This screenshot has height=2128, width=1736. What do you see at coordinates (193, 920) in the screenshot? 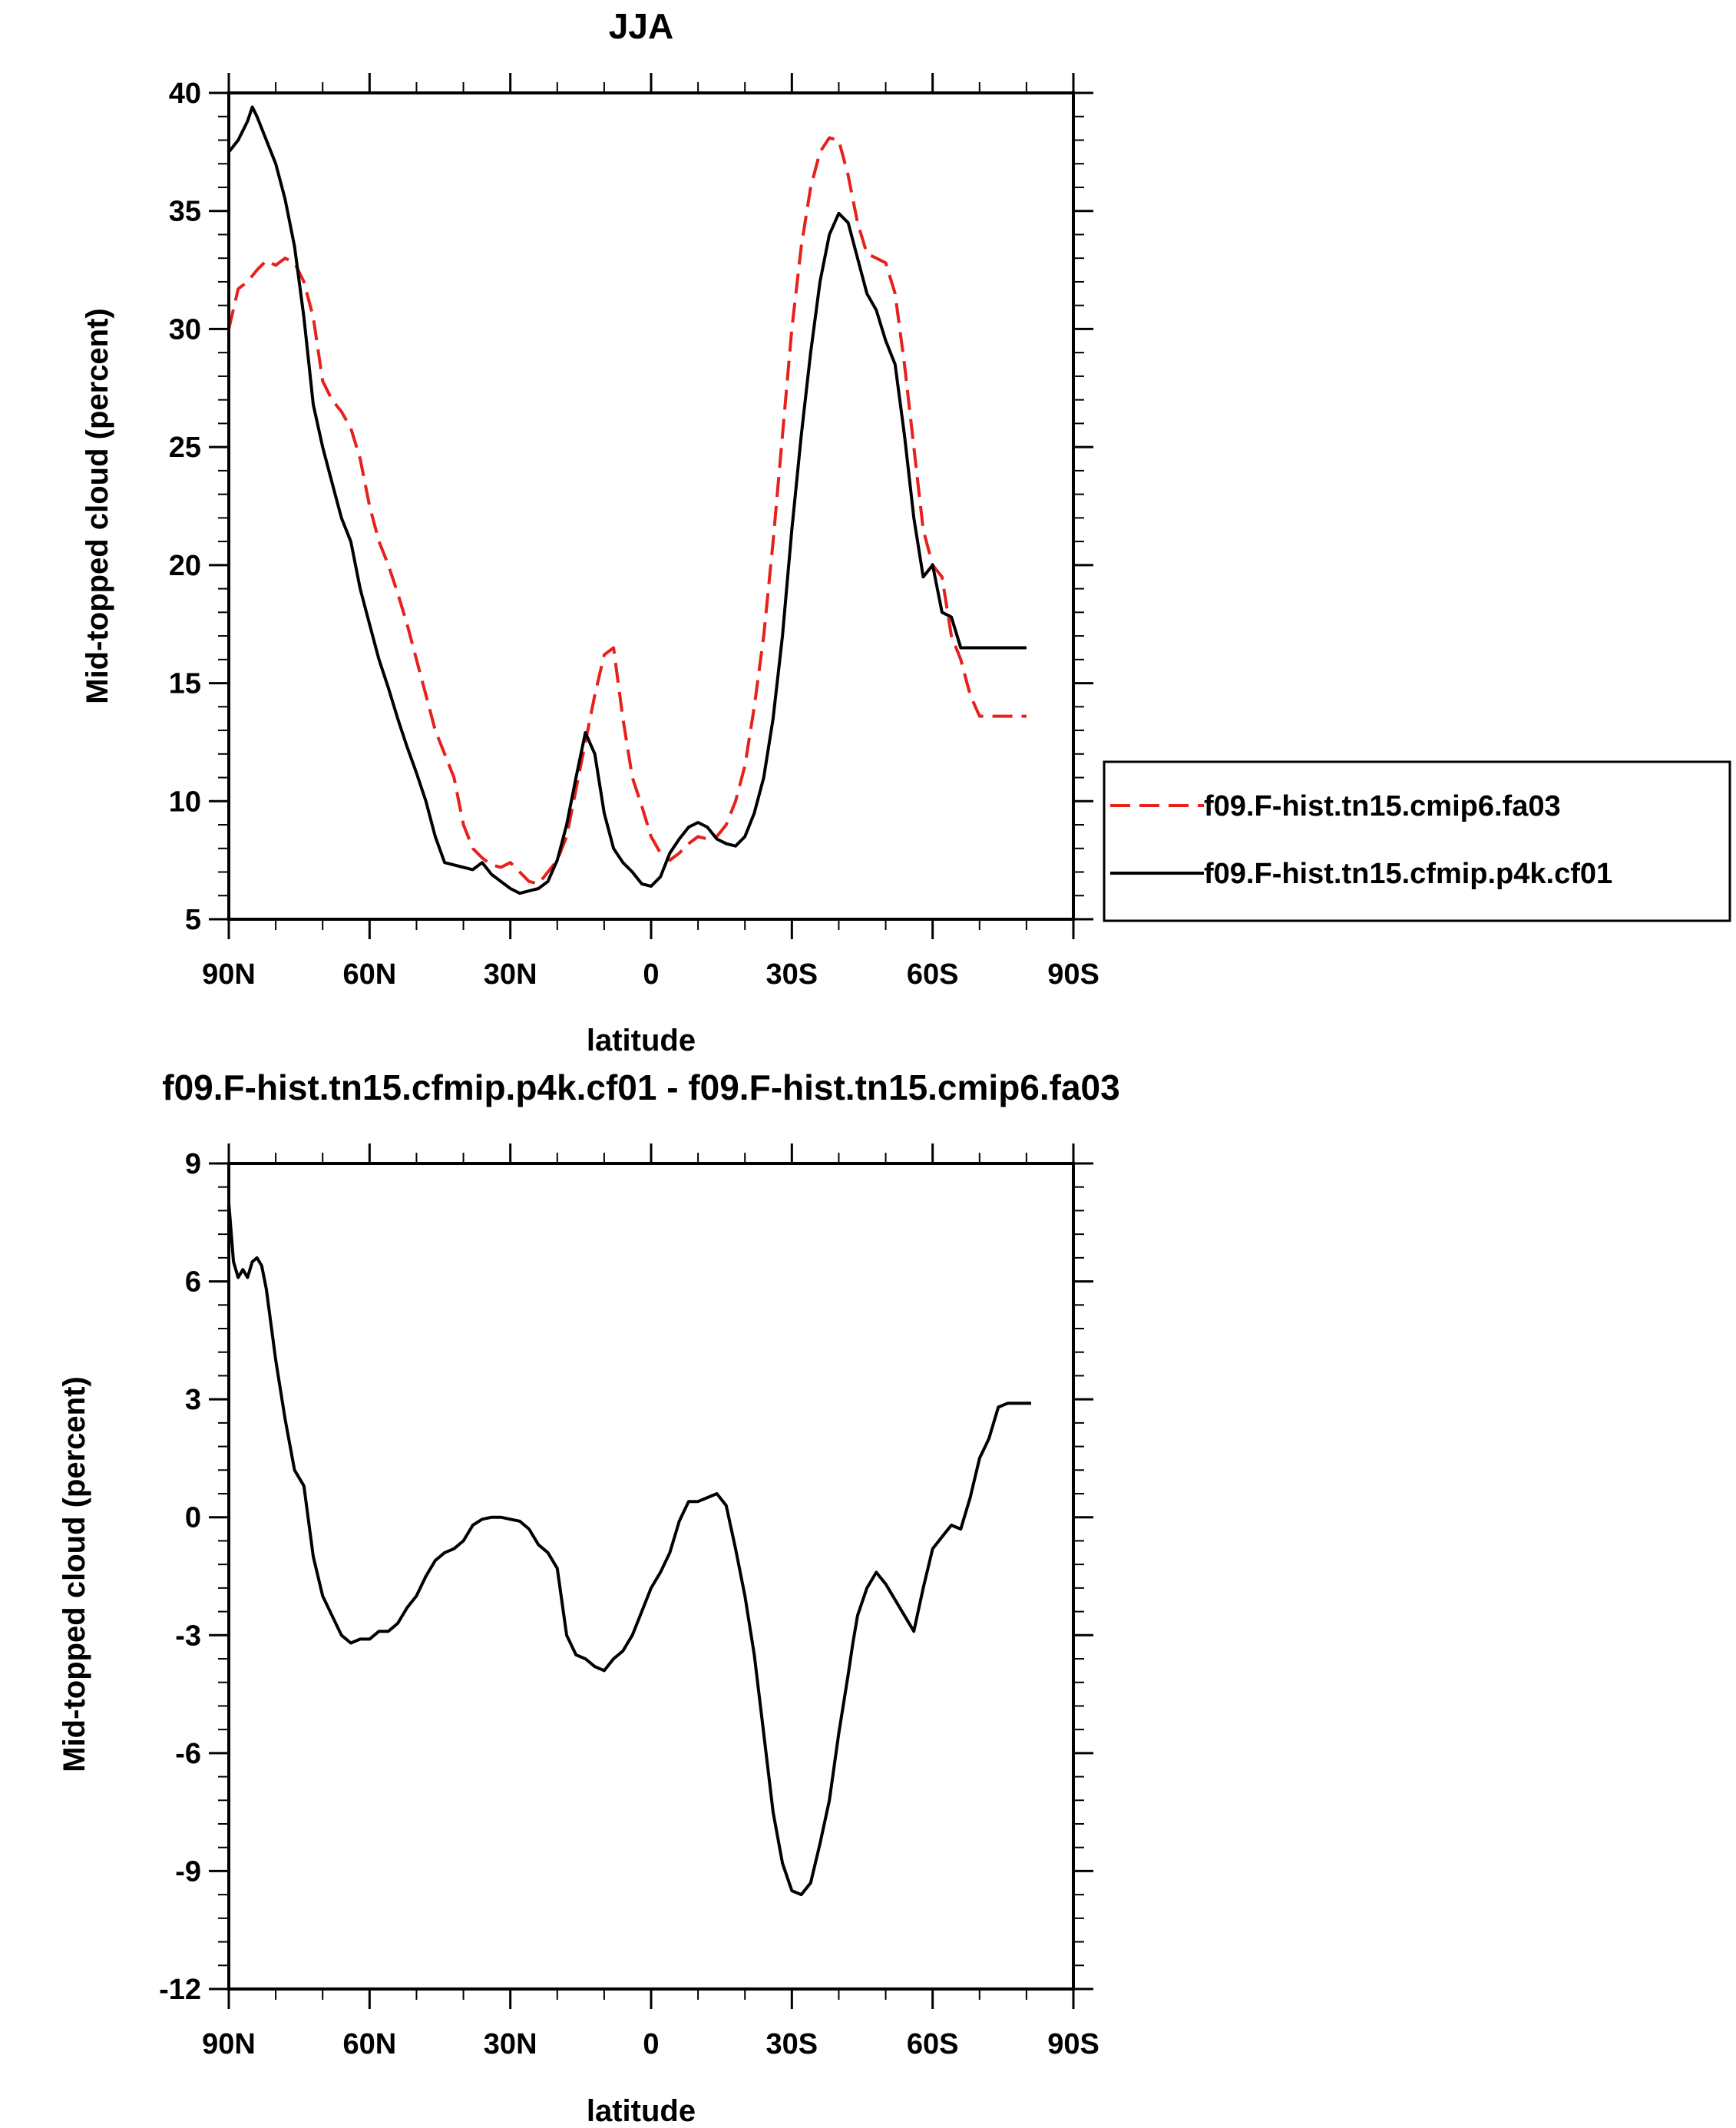
I see `y-tick-label: 5` at bounding box center [193, 920].